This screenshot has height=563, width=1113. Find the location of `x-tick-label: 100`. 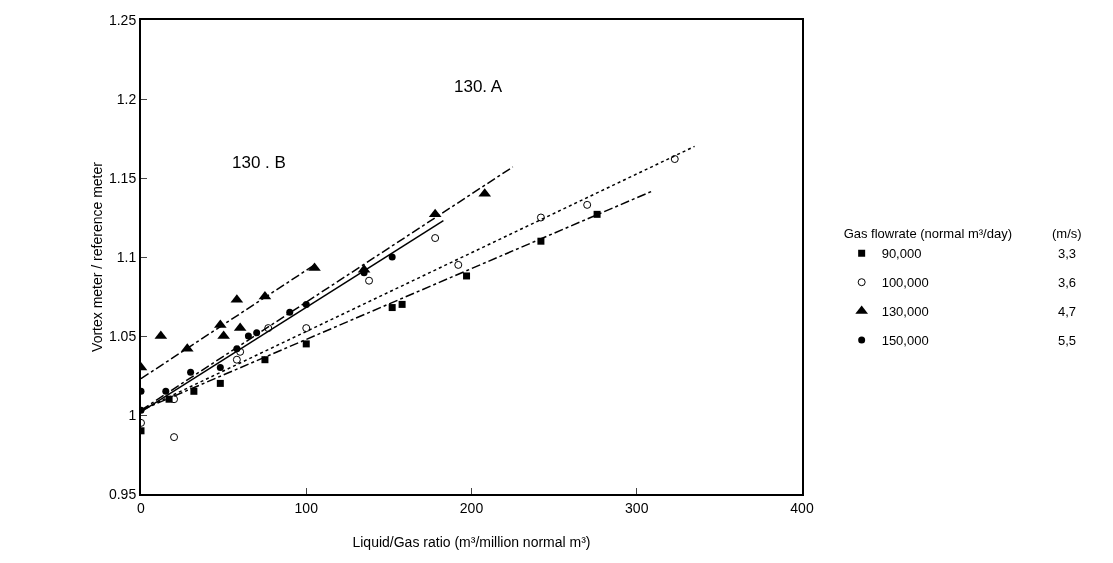

x-tick-label: 100 is located at coordinates (306, 507).